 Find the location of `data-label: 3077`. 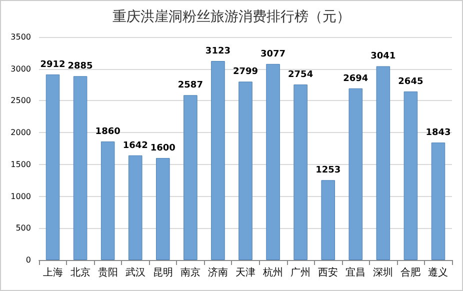

data-label: 3077 is located at coordinates (273, 54).